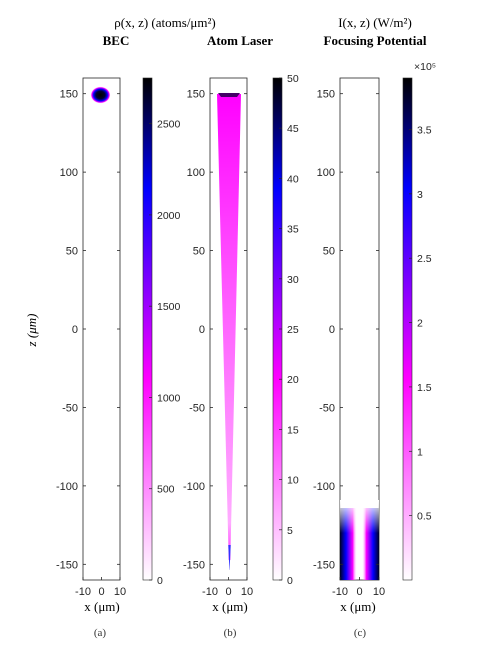 This screenshot has width=491, height=654. I want to click on atom-laser-source, so click(229, 95).